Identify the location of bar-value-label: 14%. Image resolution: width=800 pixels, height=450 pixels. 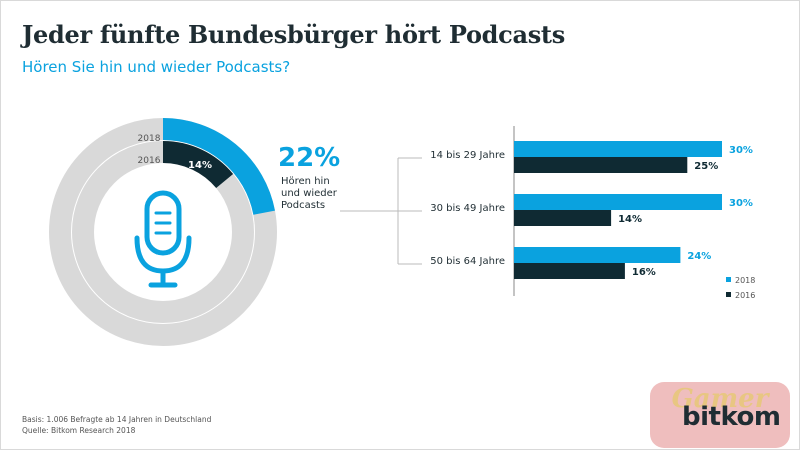
(630, 219).